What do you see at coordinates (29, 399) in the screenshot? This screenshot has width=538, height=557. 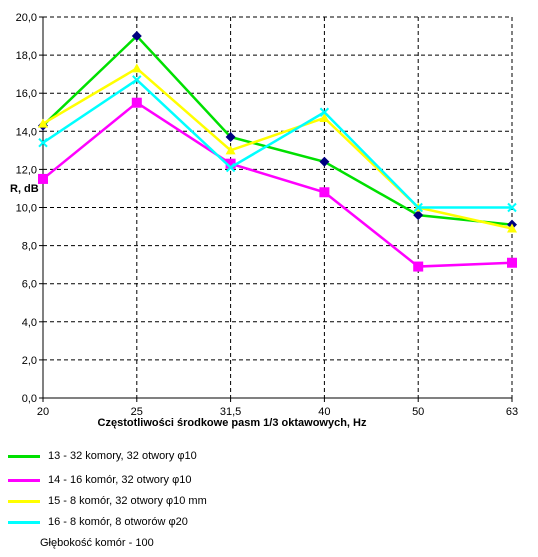 I see `y-tick-label: 0,0` at bounding box center [29, 399].